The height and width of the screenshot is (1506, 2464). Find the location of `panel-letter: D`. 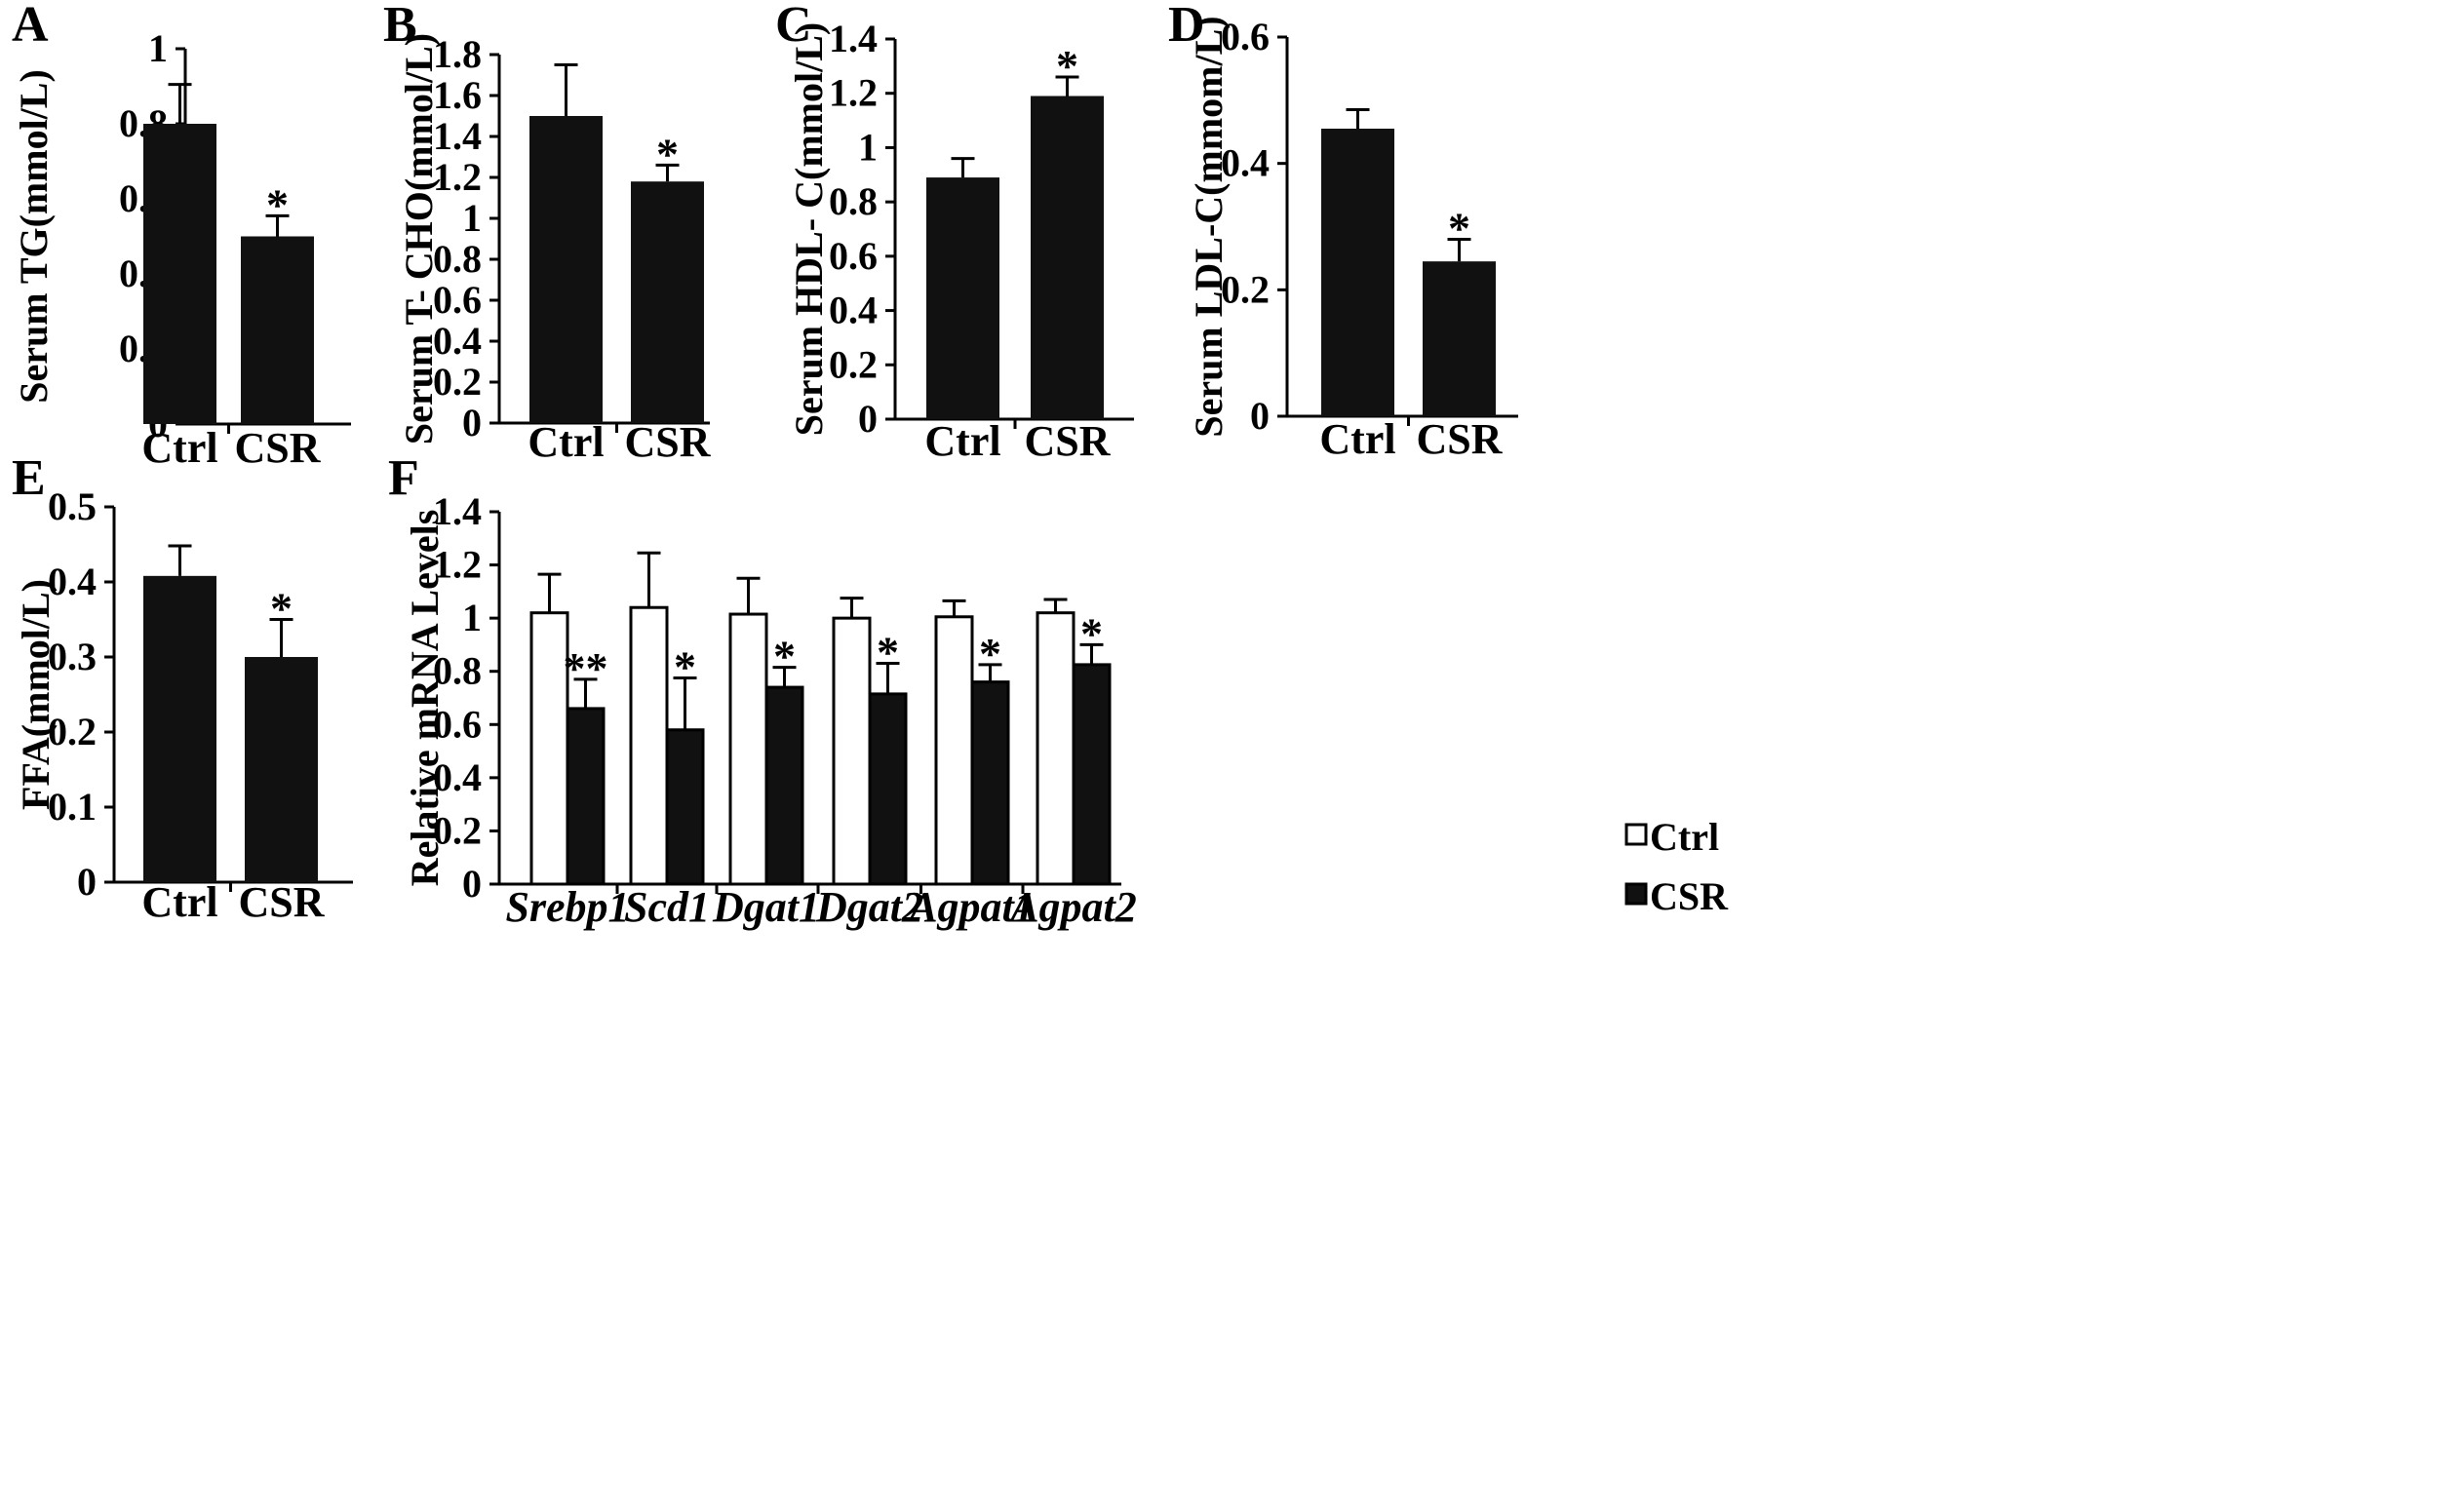

panel-letter: D is located at coordinates (1186, 26).